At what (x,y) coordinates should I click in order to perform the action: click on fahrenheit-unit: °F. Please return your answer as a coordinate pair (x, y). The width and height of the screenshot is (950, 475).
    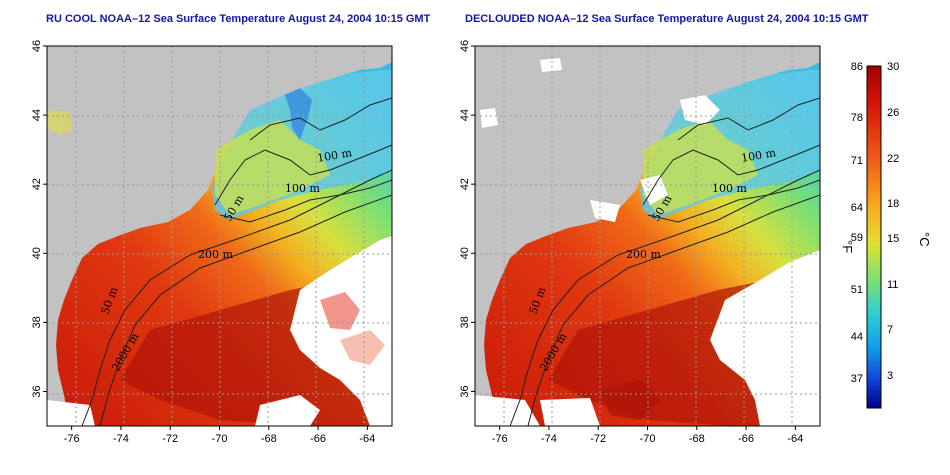
    Looking at the image, I should click on (847, 246).